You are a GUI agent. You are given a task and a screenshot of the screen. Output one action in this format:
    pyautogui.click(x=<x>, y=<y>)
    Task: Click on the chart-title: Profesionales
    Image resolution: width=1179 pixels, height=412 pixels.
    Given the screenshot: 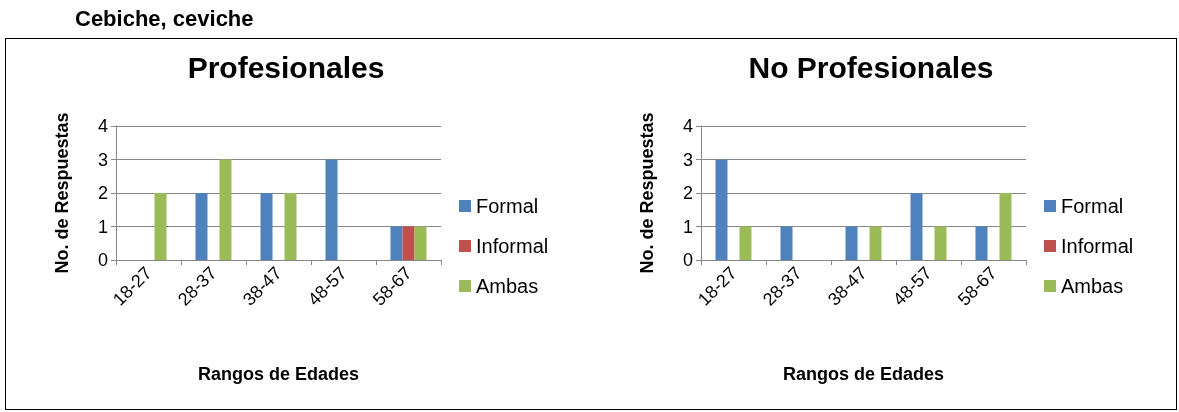 What is the action you would take?
    pyautogui.click(x=286, y=67)
    